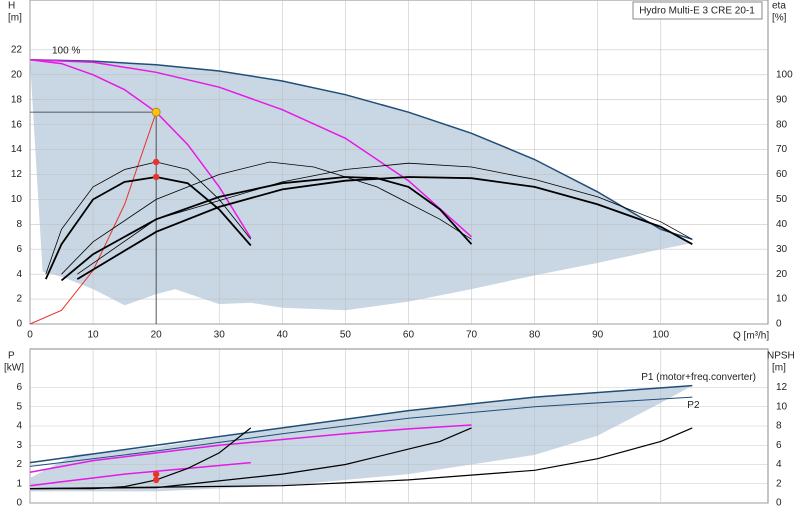 The width and height of the screenshot is (800, 520). I want to click on y2-tick-label: 6, so click(779, 445).